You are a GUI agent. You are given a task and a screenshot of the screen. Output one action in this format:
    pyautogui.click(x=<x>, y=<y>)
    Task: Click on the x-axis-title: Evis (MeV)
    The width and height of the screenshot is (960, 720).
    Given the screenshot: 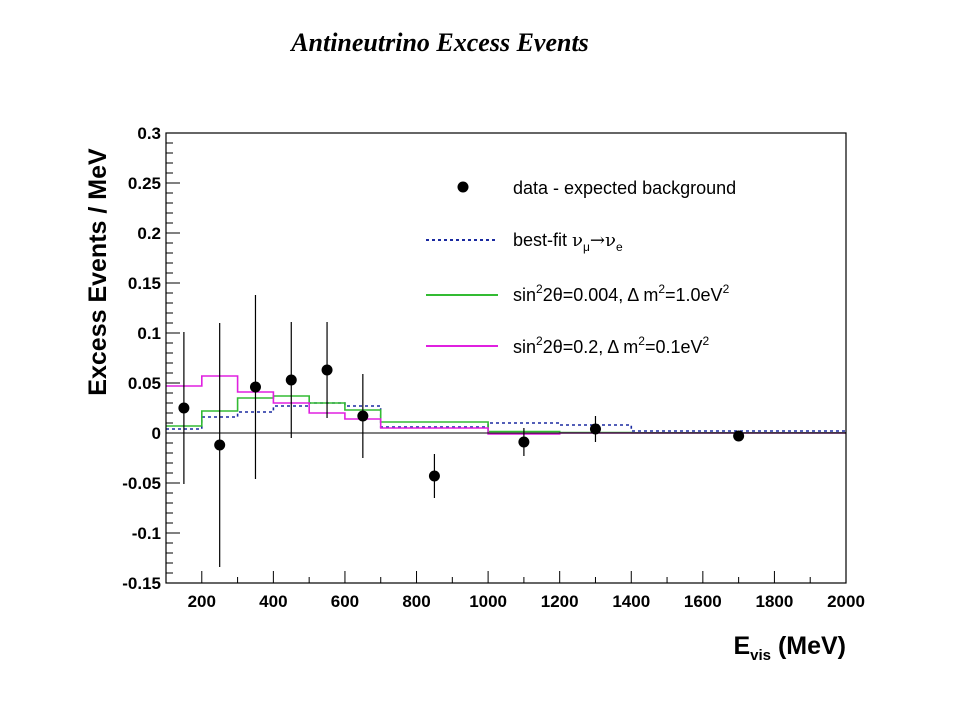 What is the action you would take?
    pyautogui.click(x=789, y=648)
    